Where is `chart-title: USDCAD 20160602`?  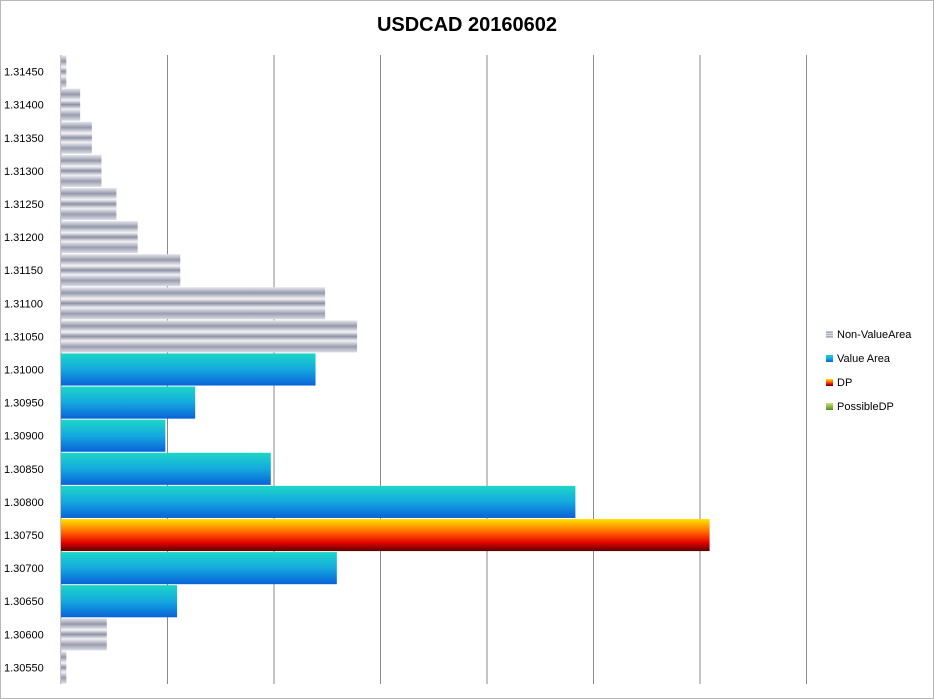 chart-title: USDCAD 20160602 is located at coordinates (467, 25).